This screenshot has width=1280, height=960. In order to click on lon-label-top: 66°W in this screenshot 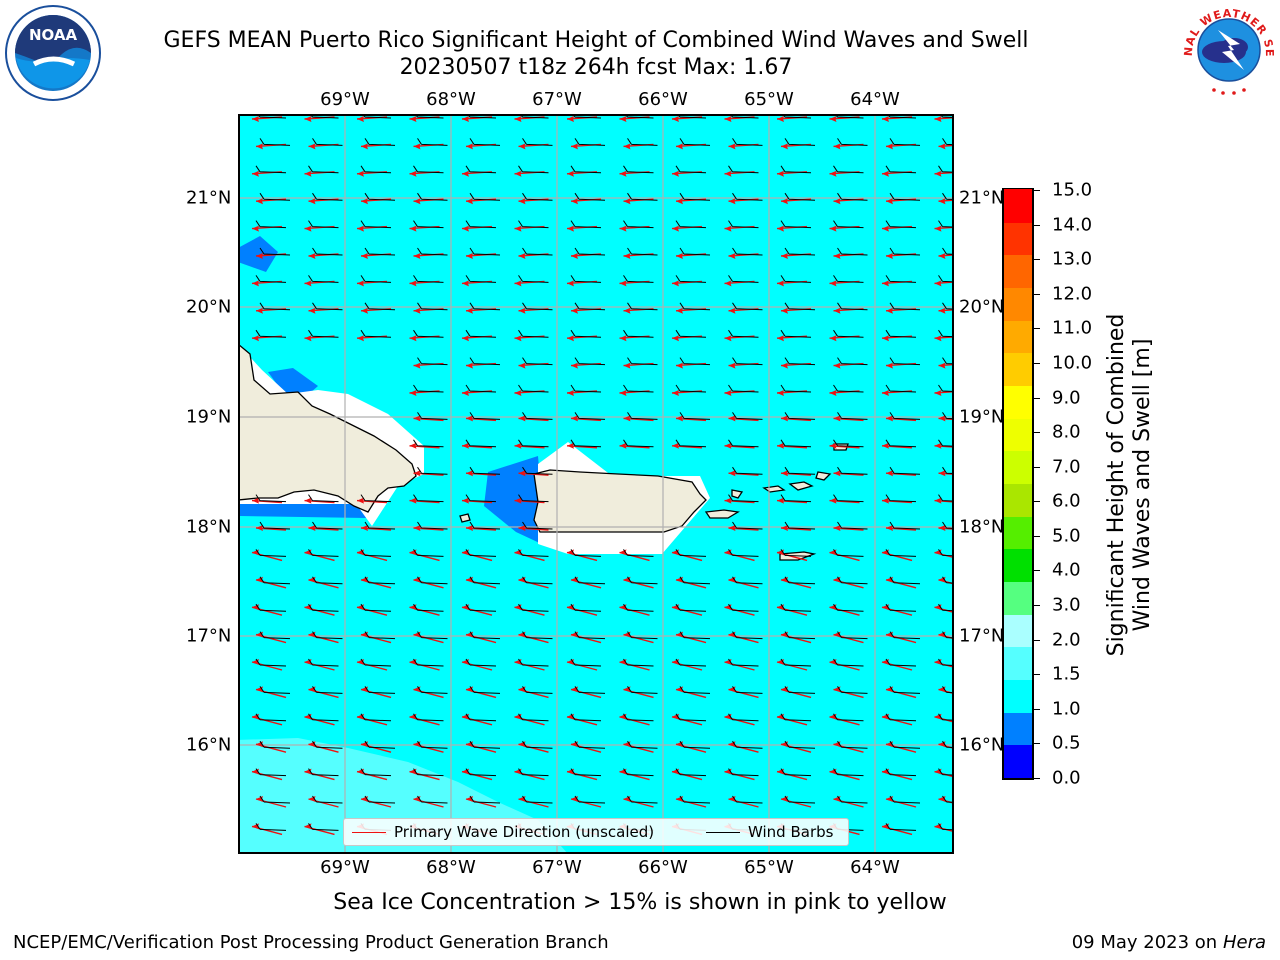, I will do `click(663, 99)`.